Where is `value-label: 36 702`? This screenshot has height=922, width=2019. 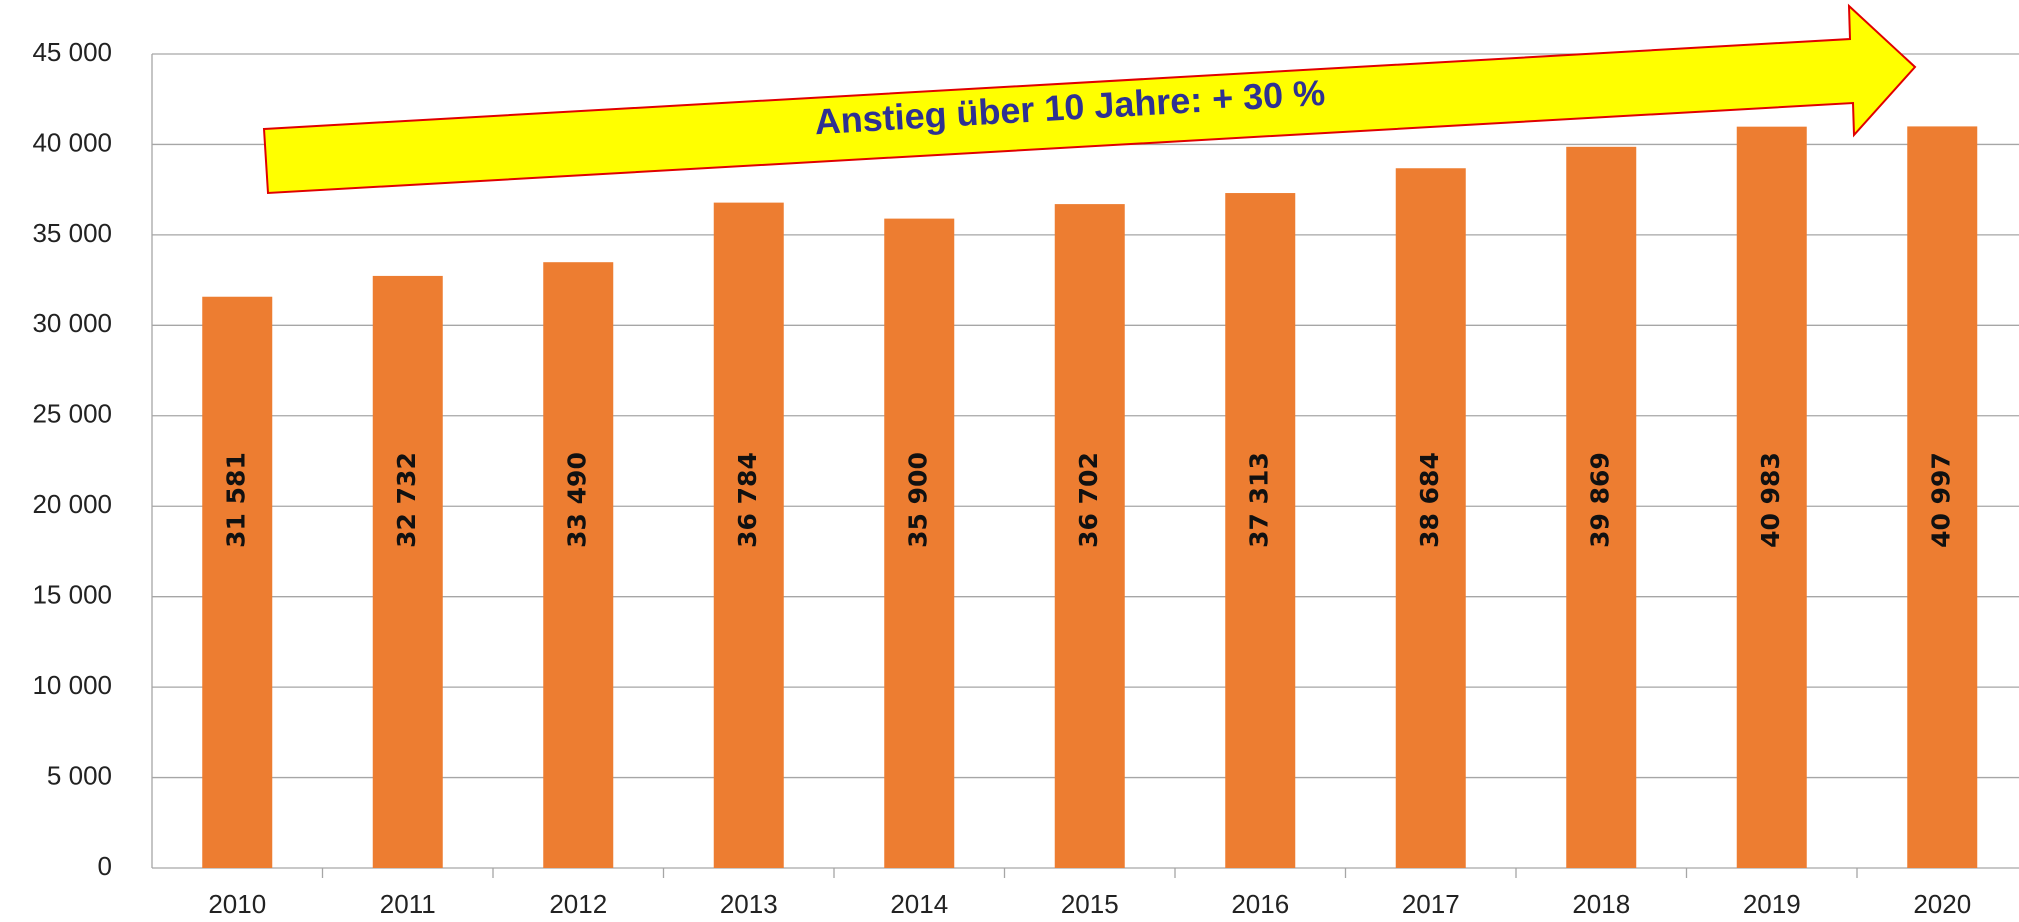 value-label: 36 702 is located at coordinates (1088, 500).